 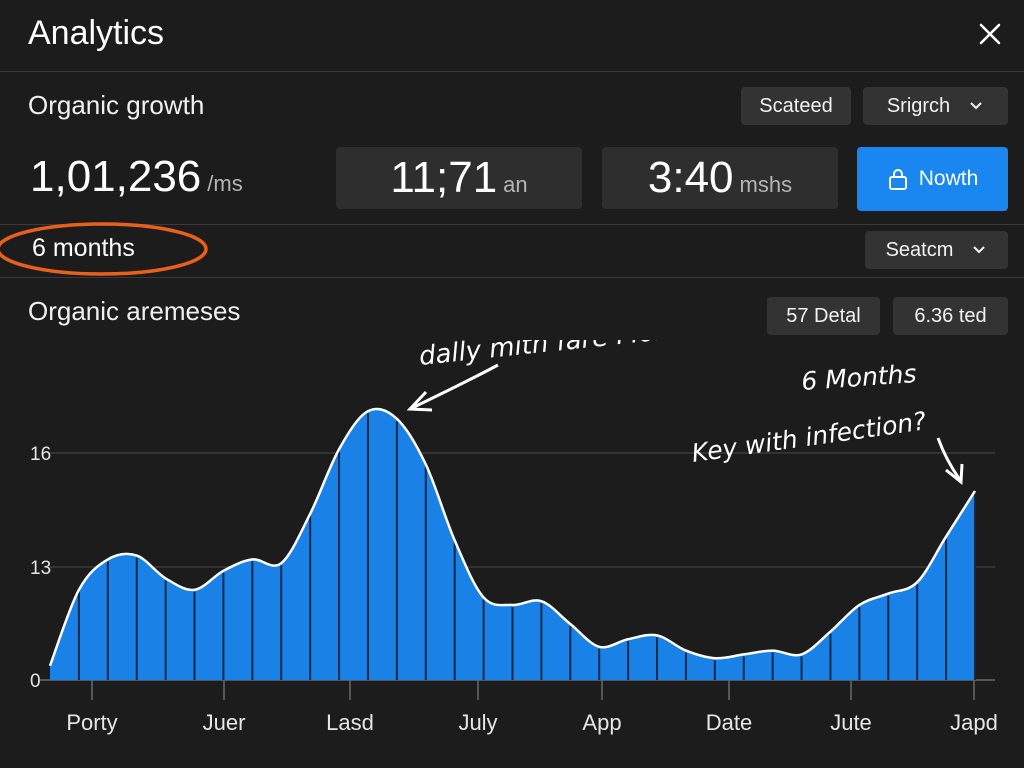 I want to click on filter-divider, so click(x=512, y=277).